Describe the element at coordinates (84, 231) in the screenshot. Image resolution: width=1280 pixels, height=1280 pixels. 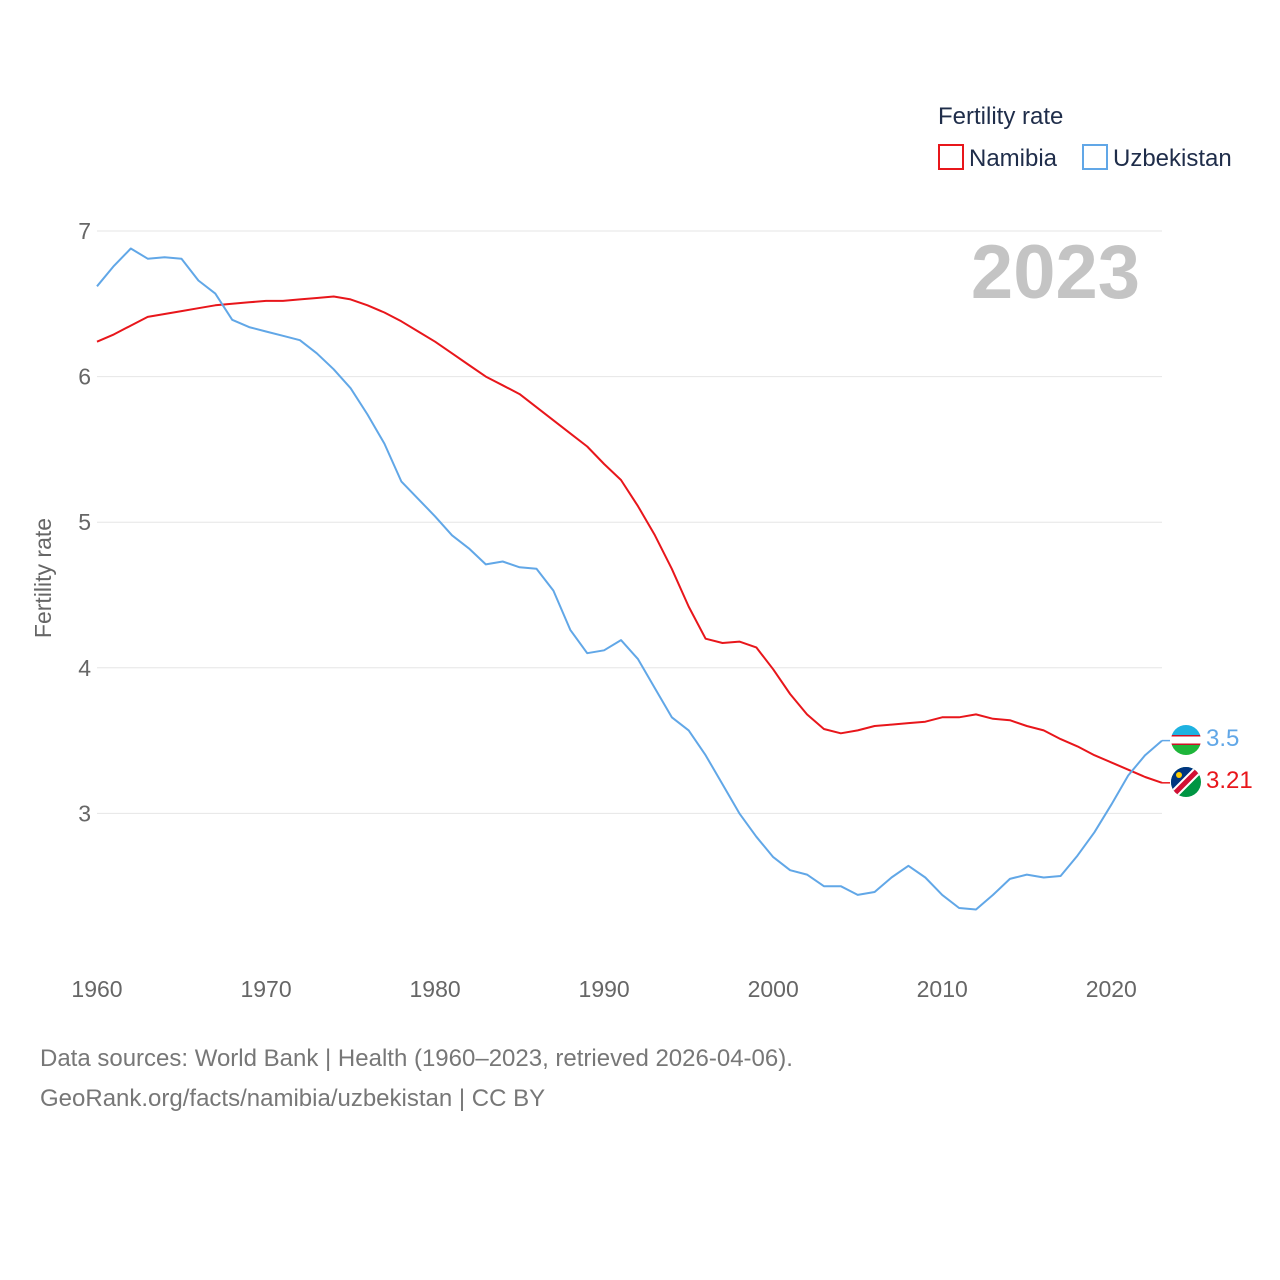
I see `y-tick-label: 7` at that location.